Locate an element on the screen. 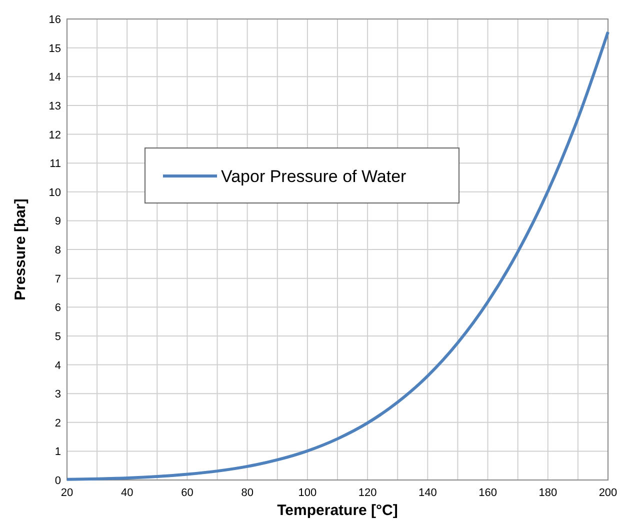 This screenshot has height=526, width=630. y-tick-label: 7 is located at coordinates (57, 279).